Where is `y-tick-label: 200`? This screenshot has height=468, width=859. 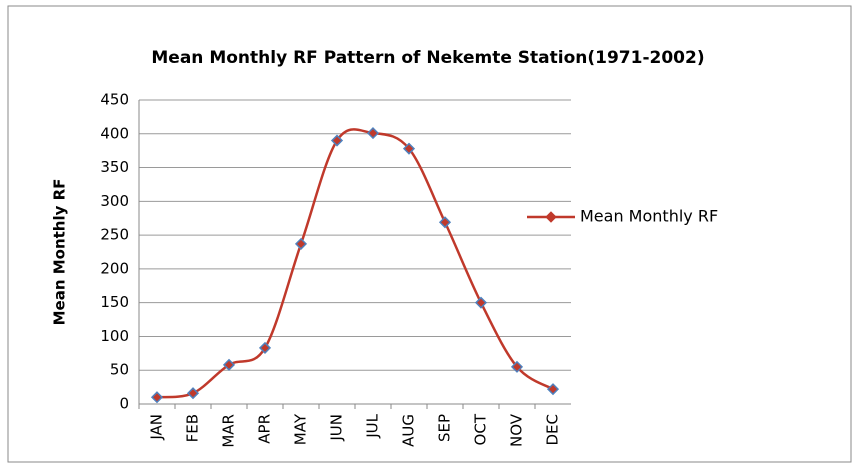
y-tick-label: 200 is located at coordinates (114, 268).